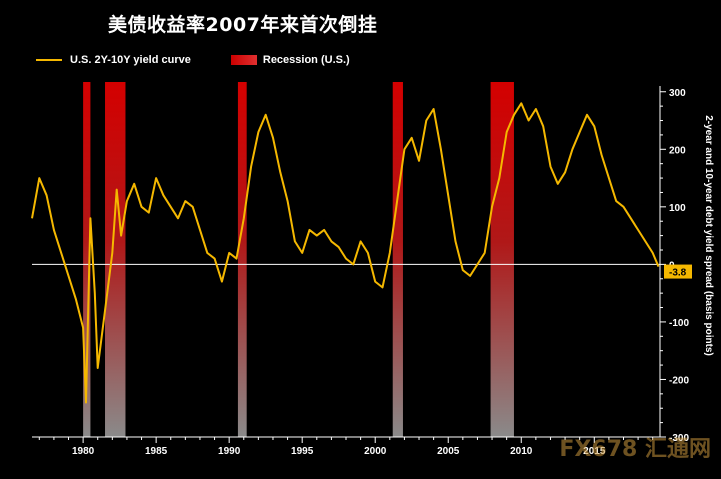  Describe the element at coordinates (229, 451) in the screenshot. I see `x-tick-label: 1990` at that location.